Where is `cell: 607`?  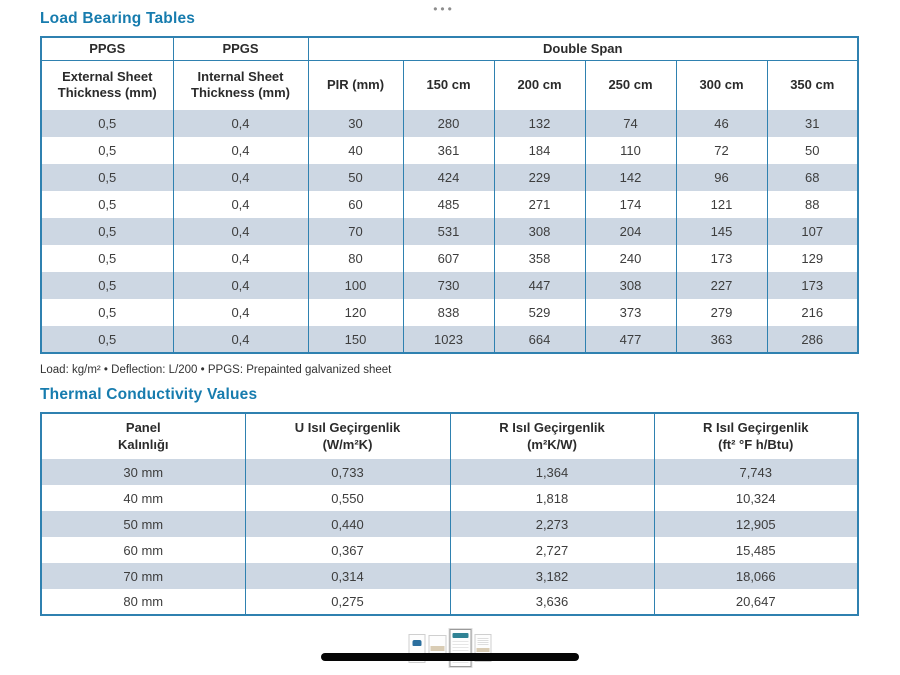
cell: 607 is located at coordinates (448, 258).